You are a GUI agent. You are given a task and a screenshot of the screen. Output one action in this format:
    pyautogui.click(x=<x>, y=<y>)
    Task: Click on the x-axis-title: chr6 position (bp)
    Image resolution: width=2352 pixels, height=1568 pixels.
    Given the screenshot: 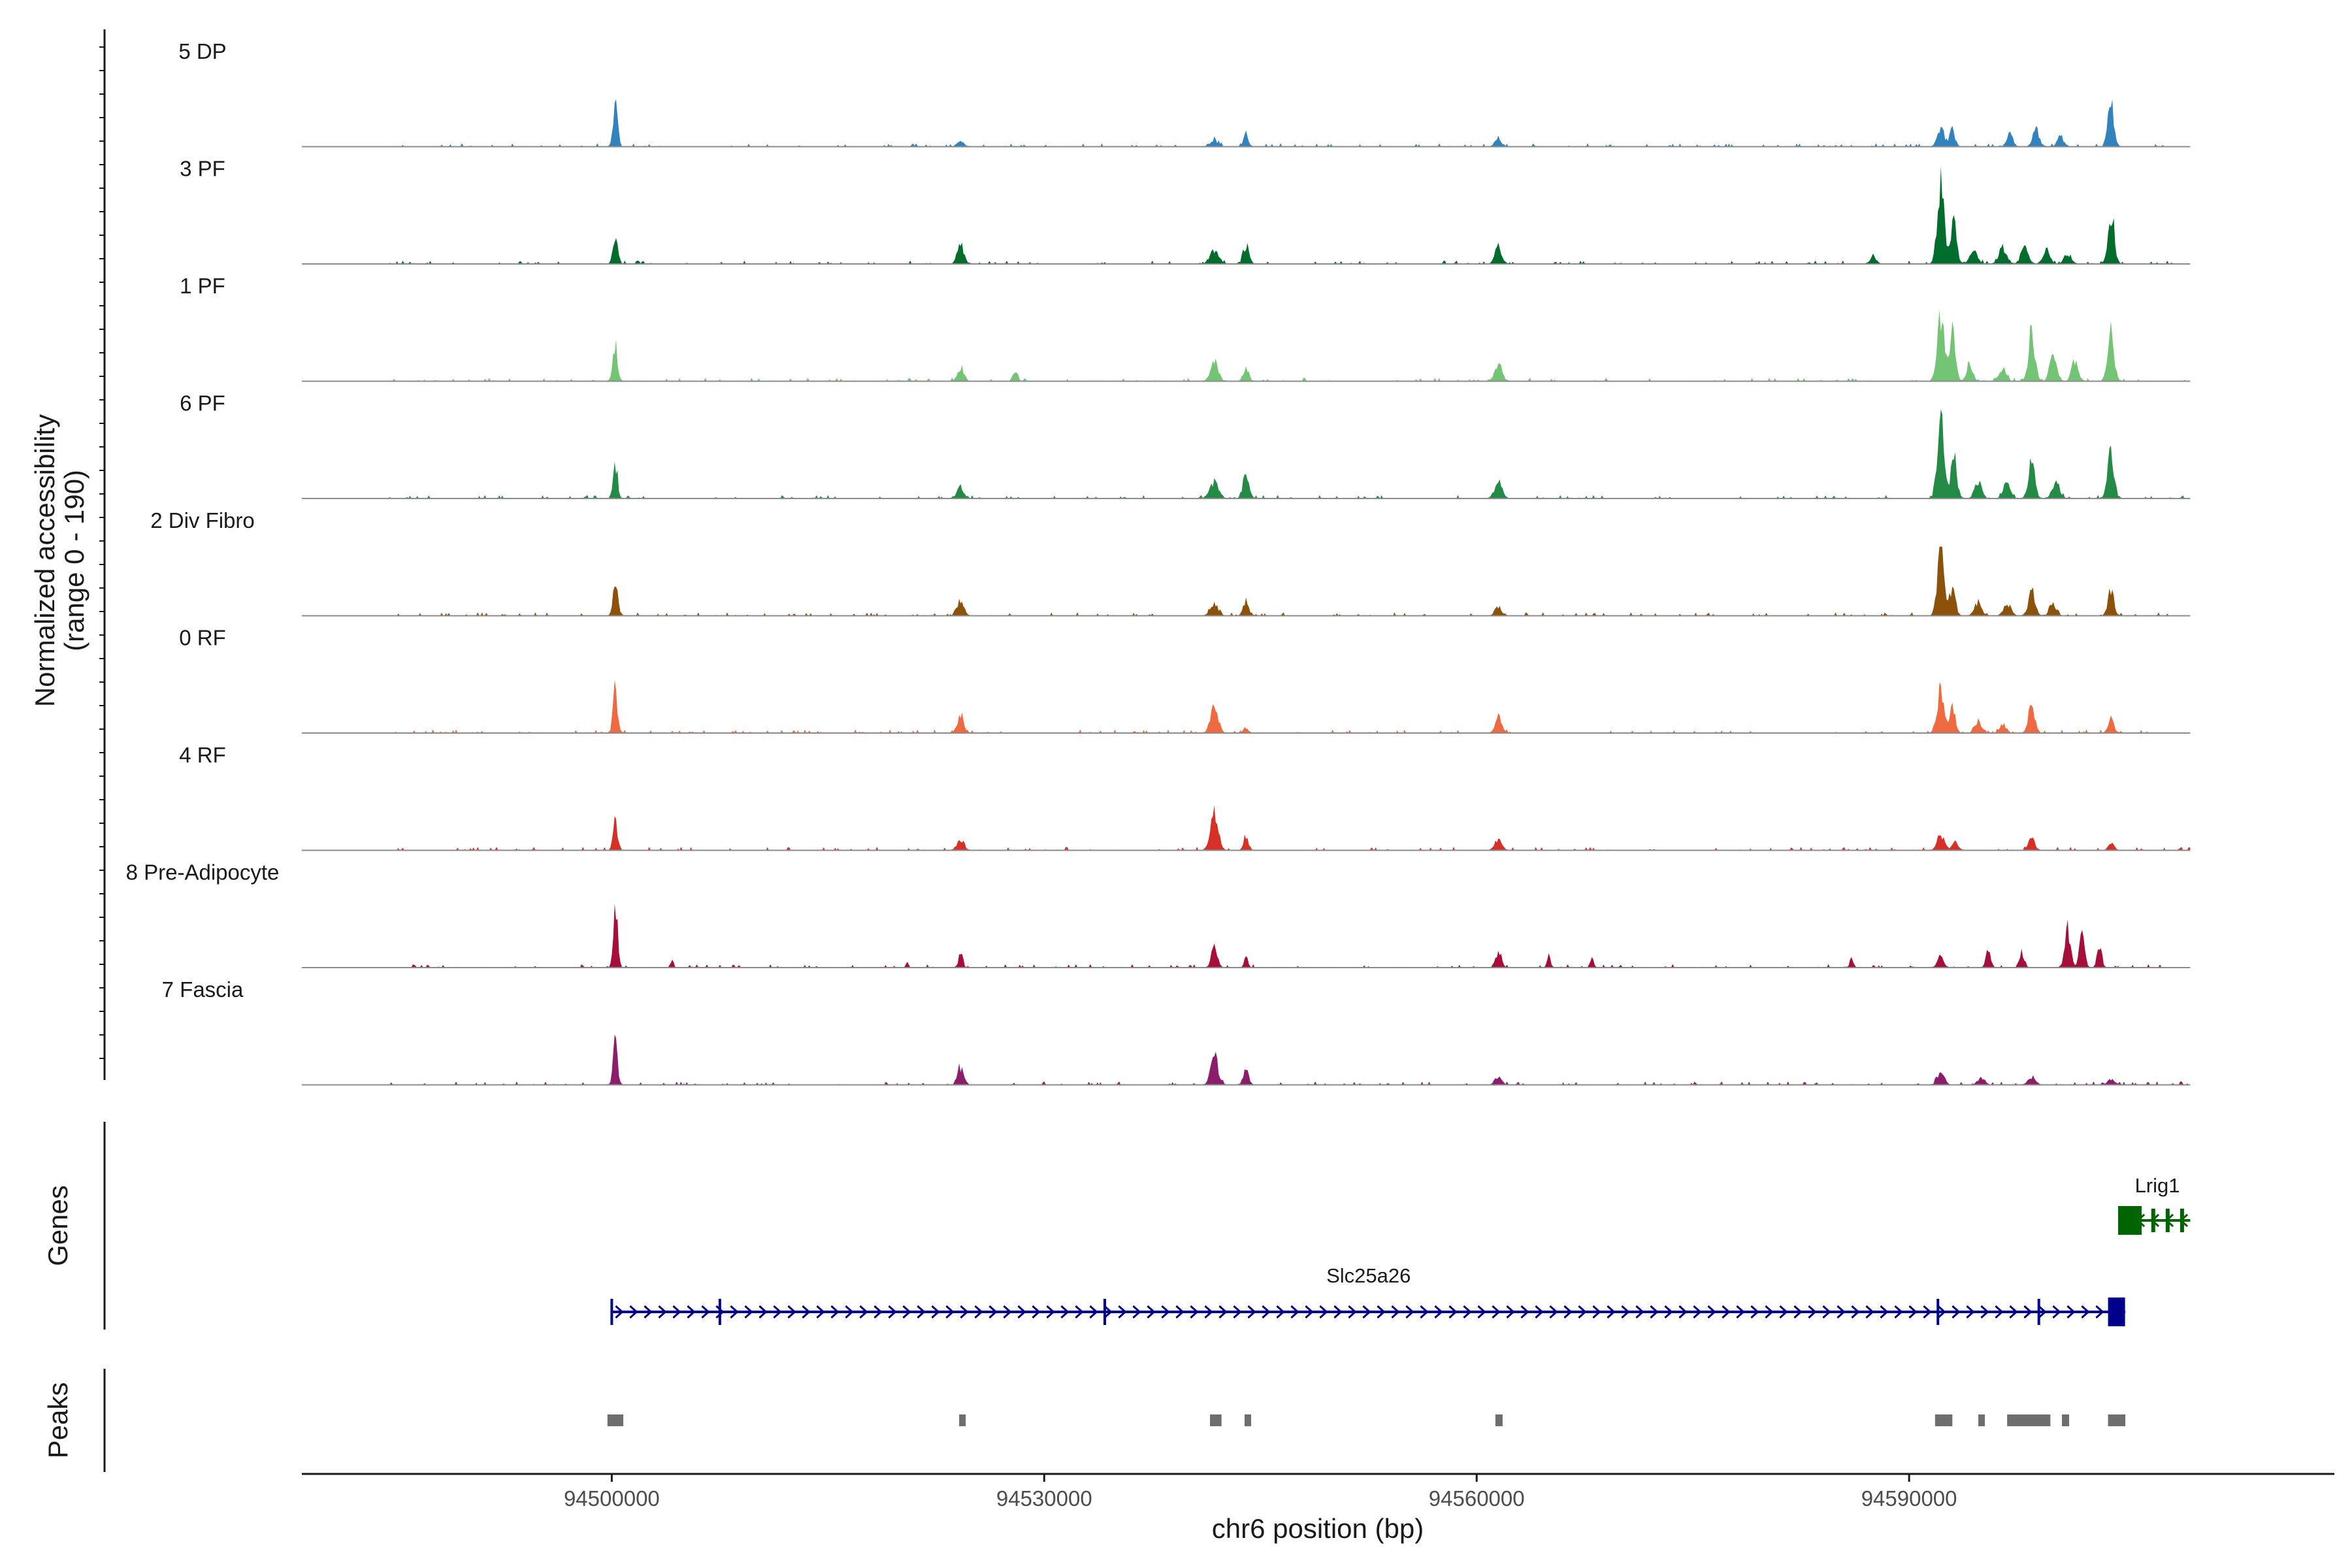 What is the action you would take?
    pyautogui.click(x=1318, y=1528)
    